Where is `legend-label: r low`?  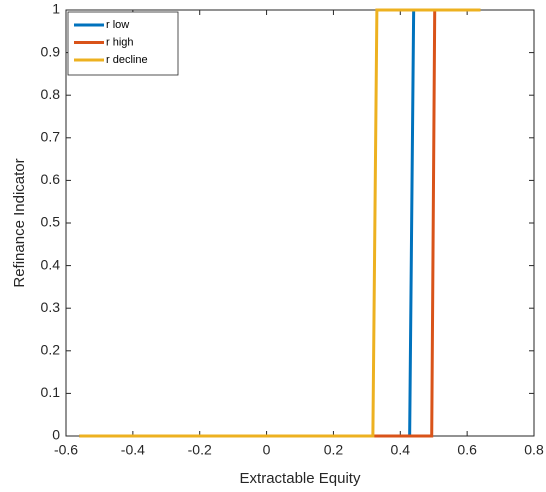 legend-label: r low is located at coordinates (117, 25).